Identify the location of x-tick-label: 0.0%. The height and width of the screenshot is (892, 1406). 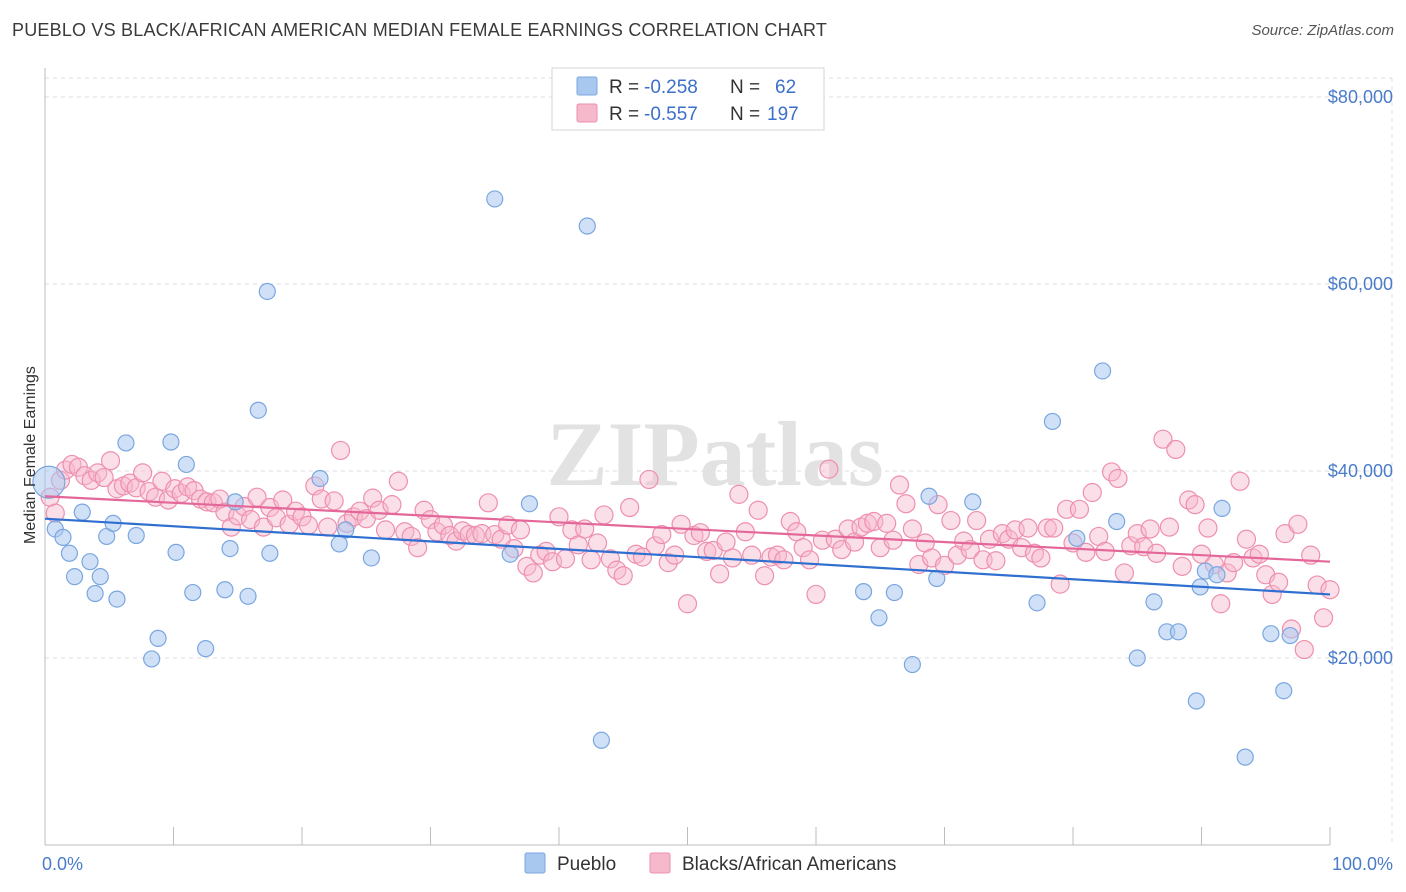
(62, 864).